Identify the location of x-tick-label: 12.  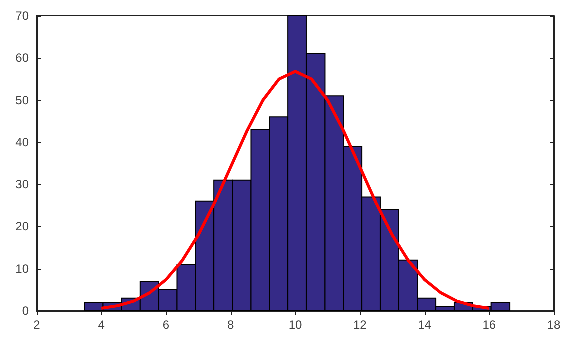
(360, 325).